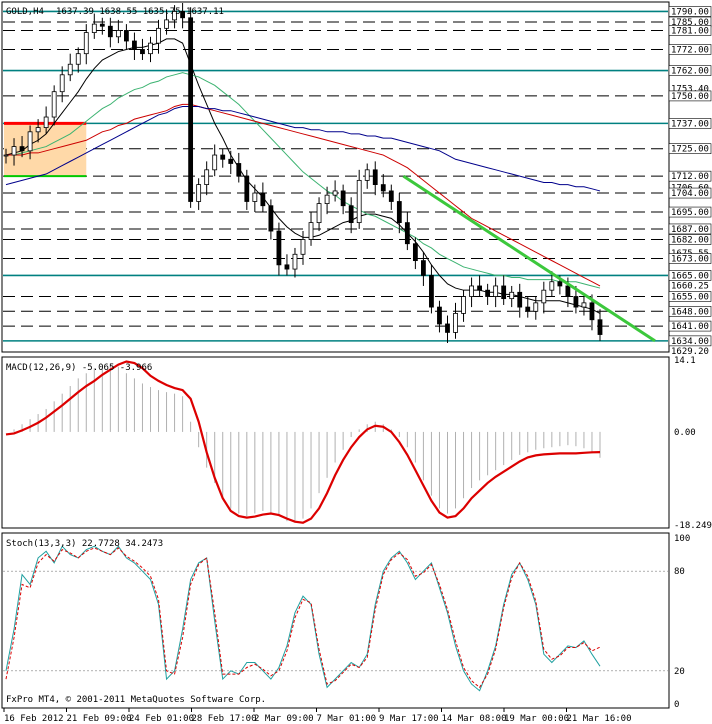 The image size is (712, 724). I want to click on price-tick-label: 1704.00, so click(690, 194).